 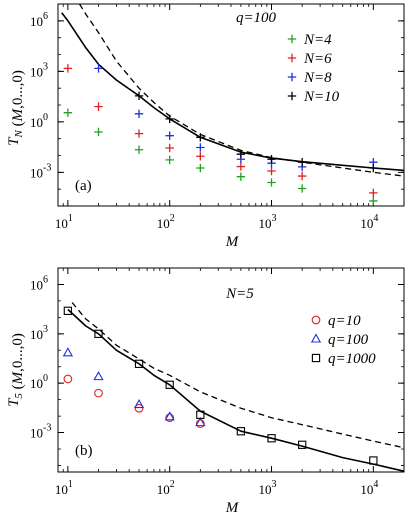 What do you see at coordinates (317, 78) in the screenshot?
I see `legend-label: N=8` at bounding box center [317, 78].